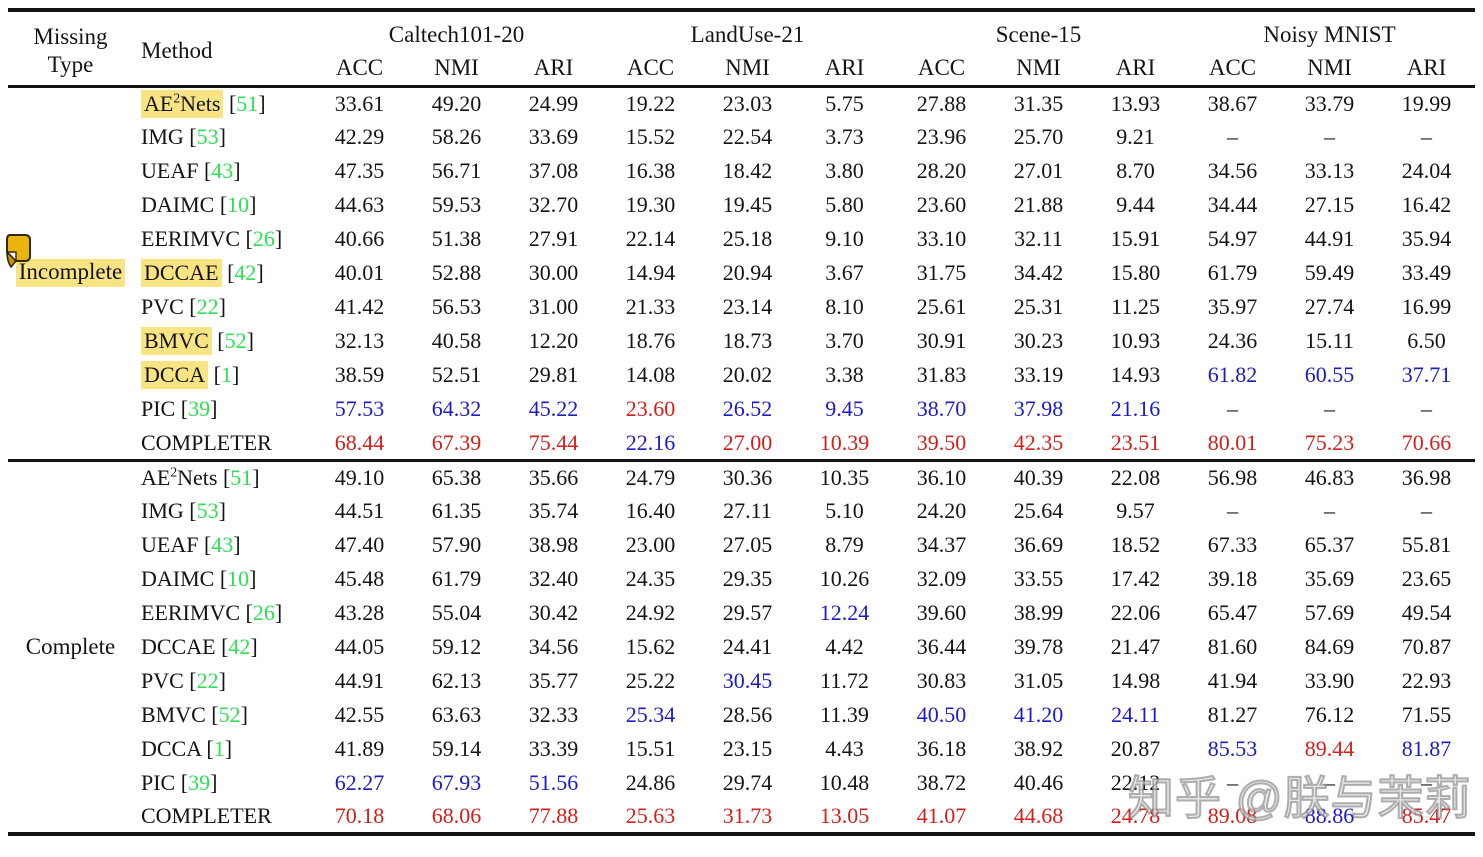  What do you see at coordinates (1426, 545) in the screenshot?
I see `value-cell: 55.81` at bounding box center [1426, 545].